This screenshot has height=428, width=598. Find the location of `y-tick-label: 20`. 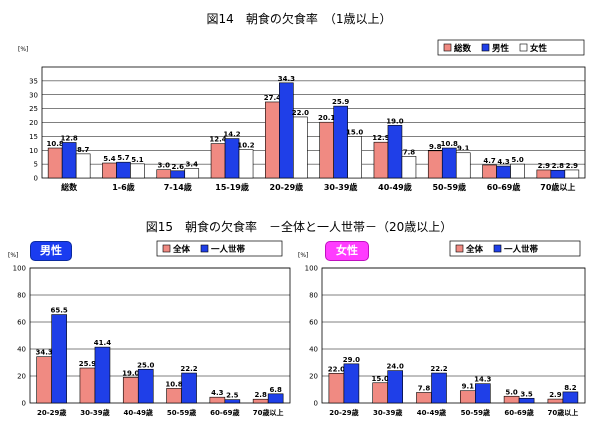

y-tick-label: 20 is located at coordinates (33, 123).